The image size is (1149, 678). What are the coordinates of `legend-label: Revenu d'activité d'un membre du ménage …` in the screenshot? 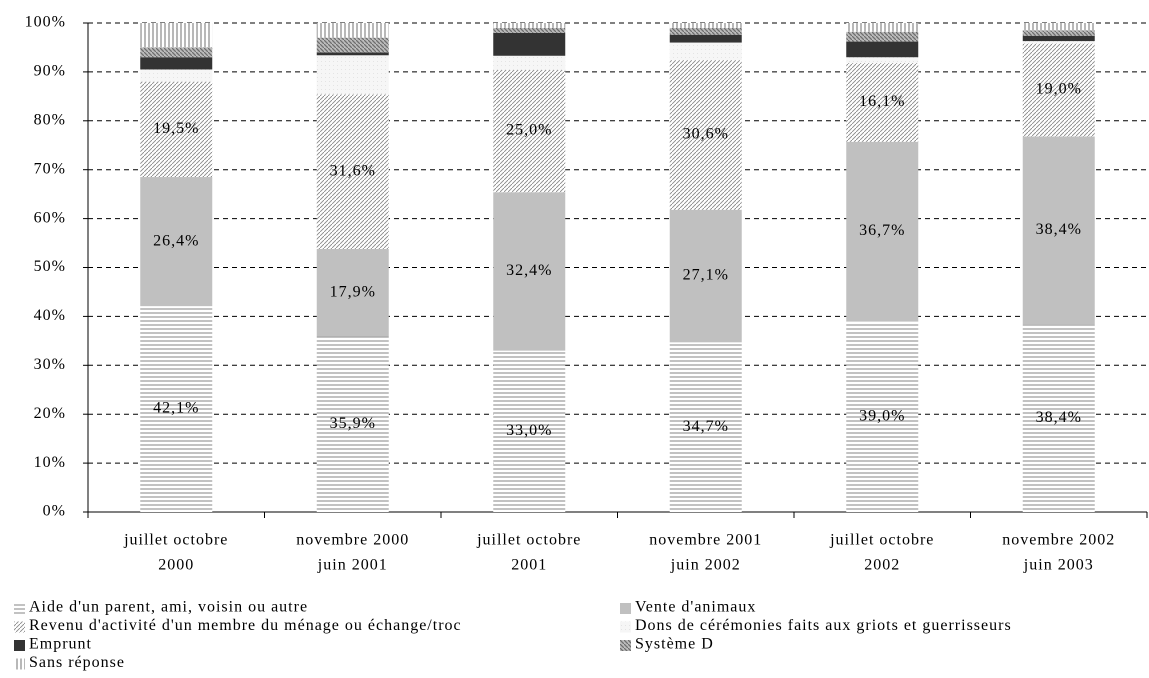 It's located at (245, 625).